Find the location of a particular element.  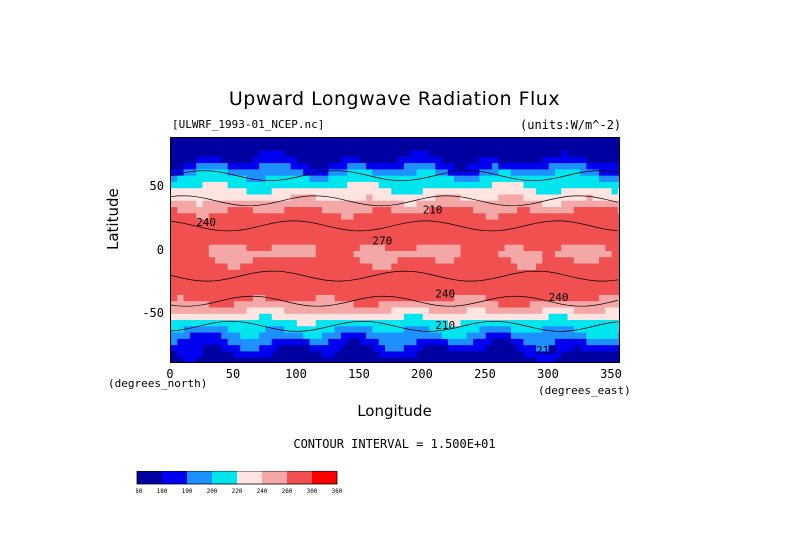

contour-label: 270 is located at coordinates (382, 241).